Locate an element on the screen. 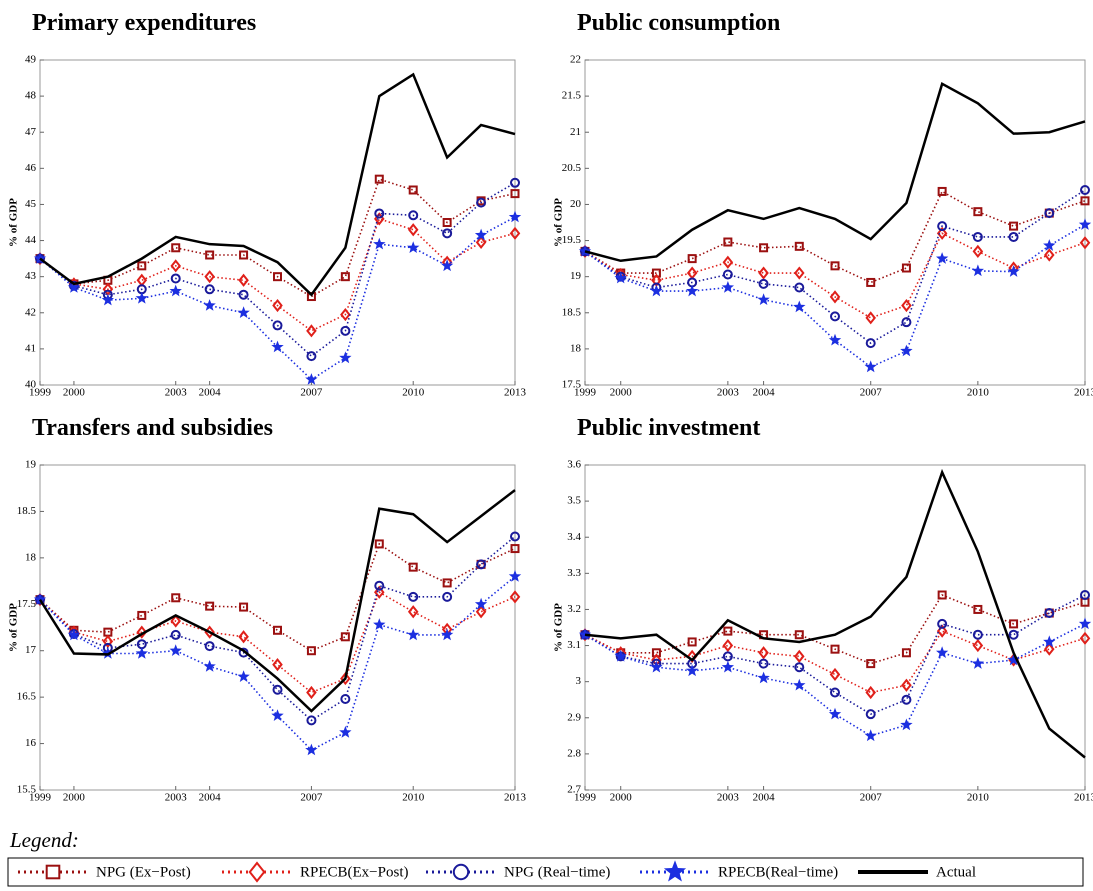  x-tick-label: 2010 is located at coordinates (413, 393).